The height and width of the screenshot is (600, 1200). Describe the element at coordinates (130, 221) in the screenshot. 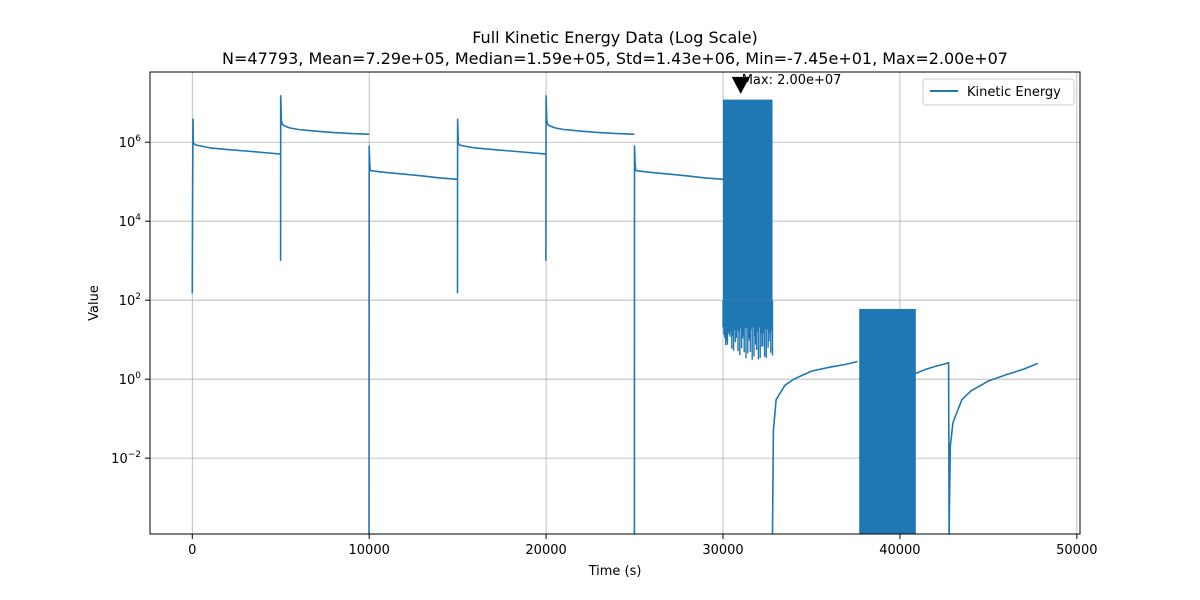

I see `y-tick-label: 10⁴` at that location.